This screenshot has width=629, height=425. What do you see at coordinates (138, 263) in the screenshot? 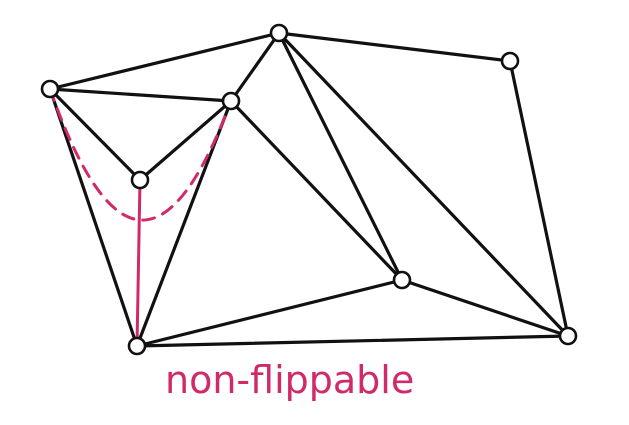
I see `non-flippable-edge` at bounding box center [138, 263].